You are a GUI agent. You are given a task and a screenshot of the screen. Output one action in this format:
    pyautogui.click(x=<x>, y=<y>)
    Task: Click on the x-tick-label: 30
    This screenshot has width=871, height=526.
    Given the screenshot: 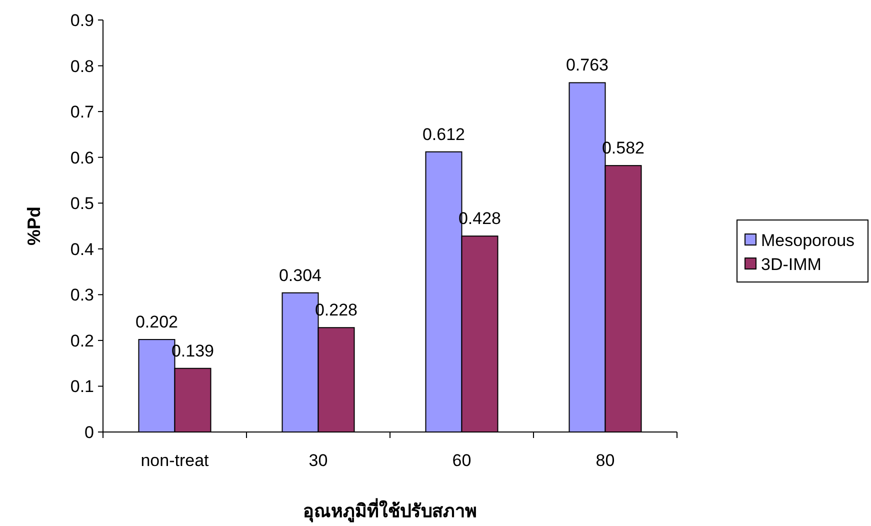 What is the action you would take?
    pyautogui.click(x=318, y=460)
    